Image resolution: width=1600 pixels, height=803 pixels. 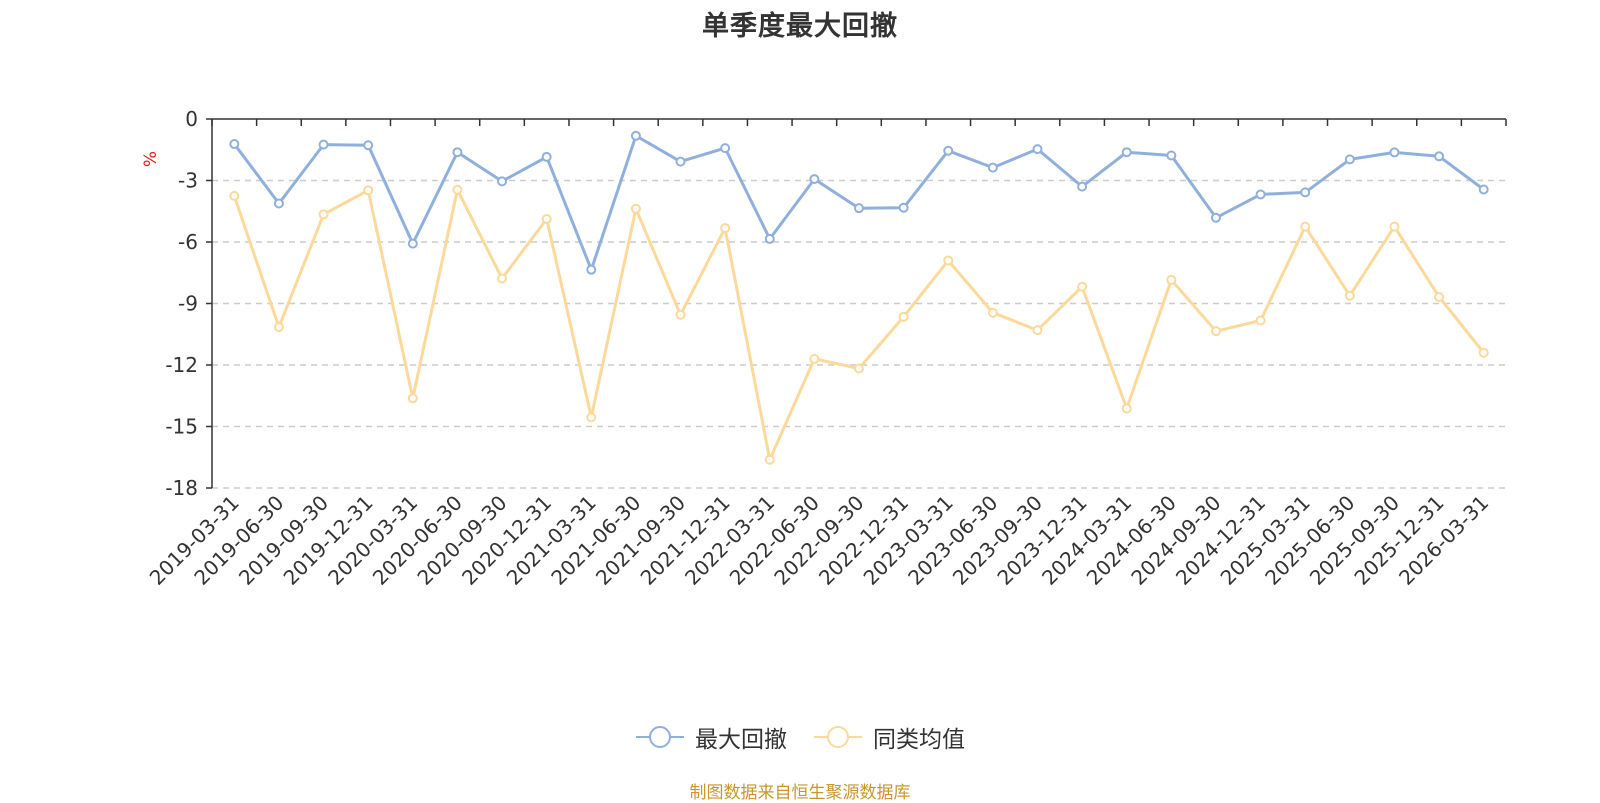 I want to click on legend-label: 同类均值, so click(x=919, y=740).